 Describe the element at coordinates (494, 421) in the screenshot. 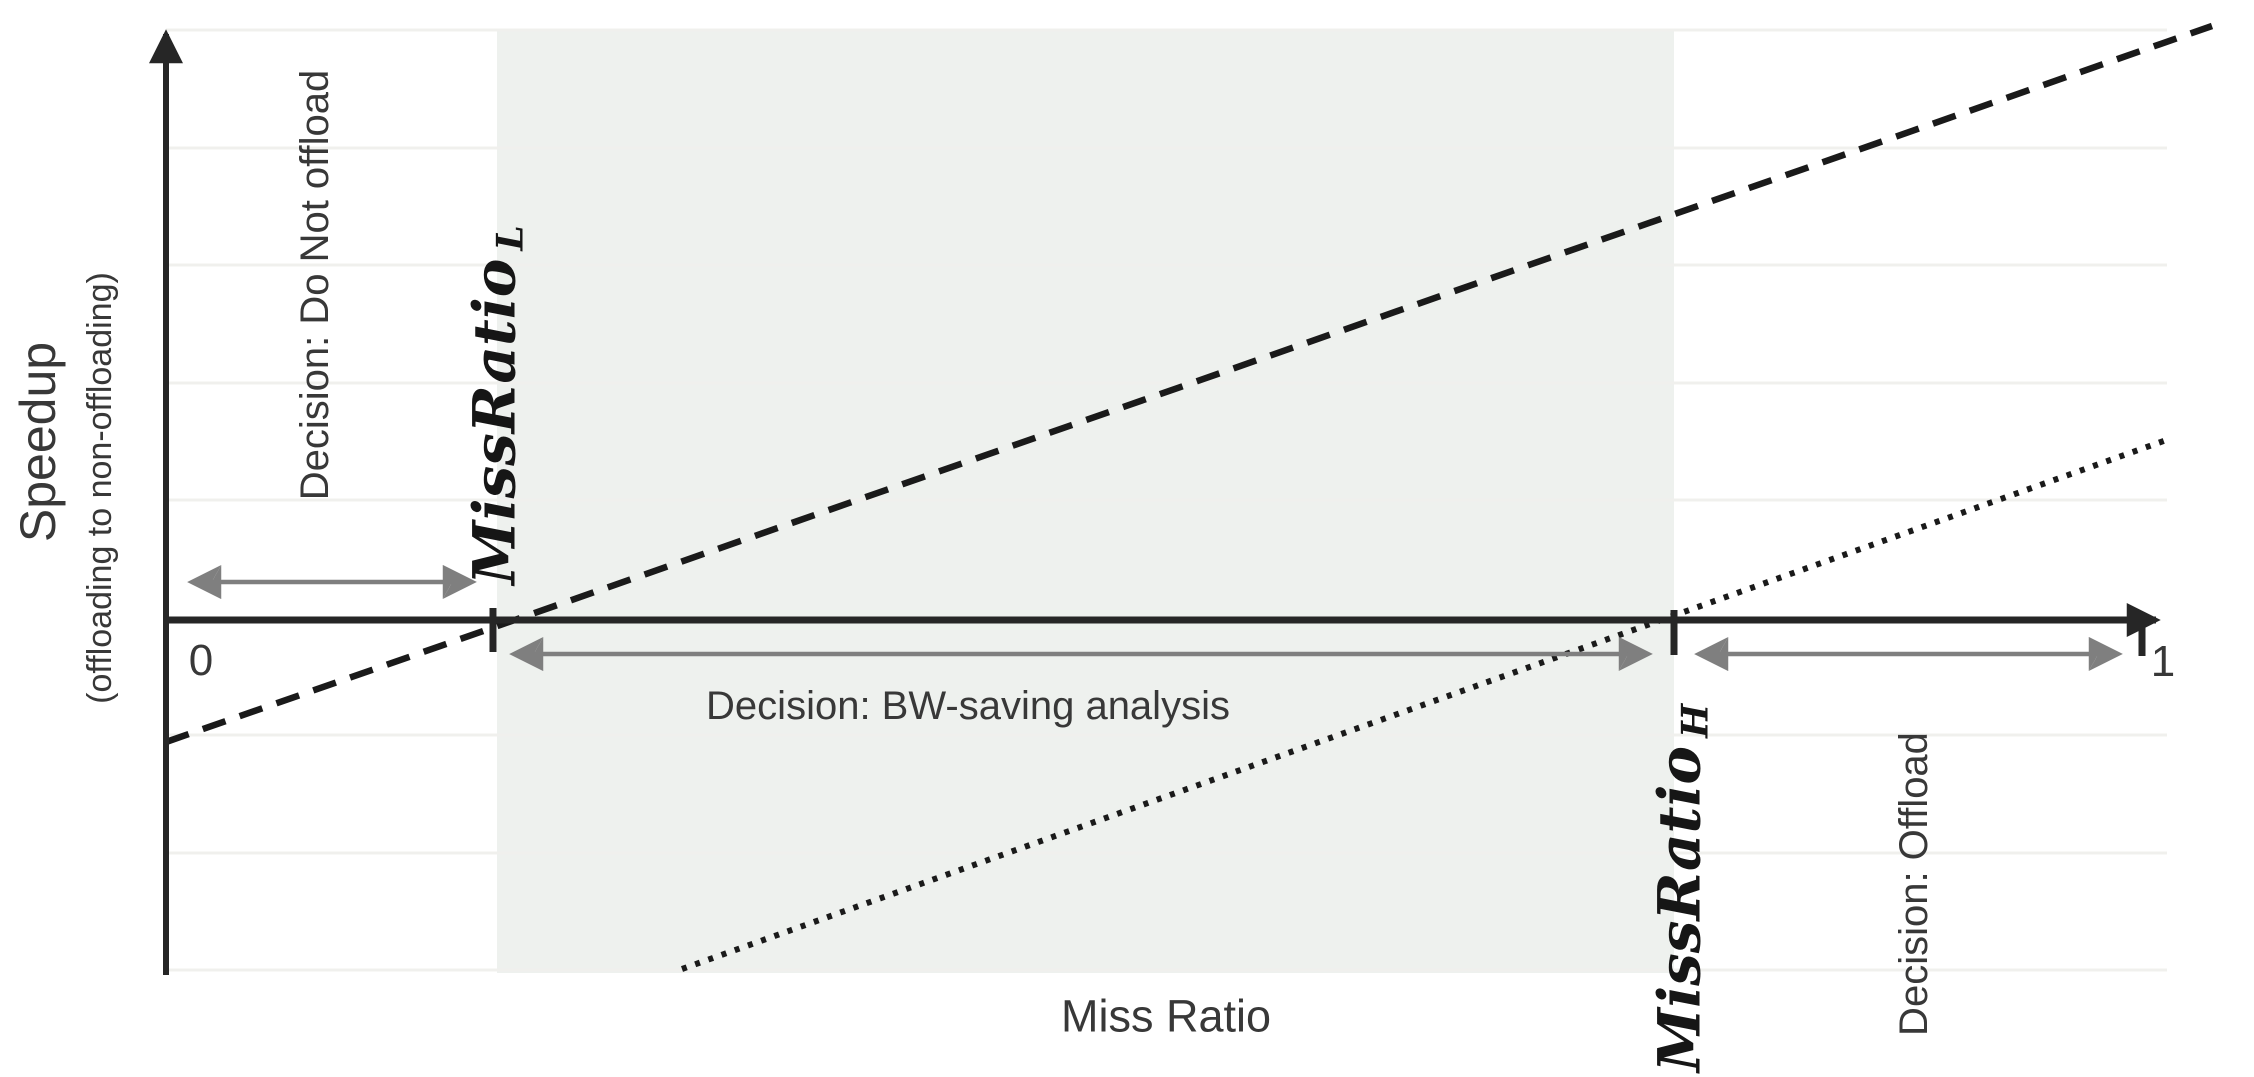

I see `missratio-low-base: MissRatio` at that location.